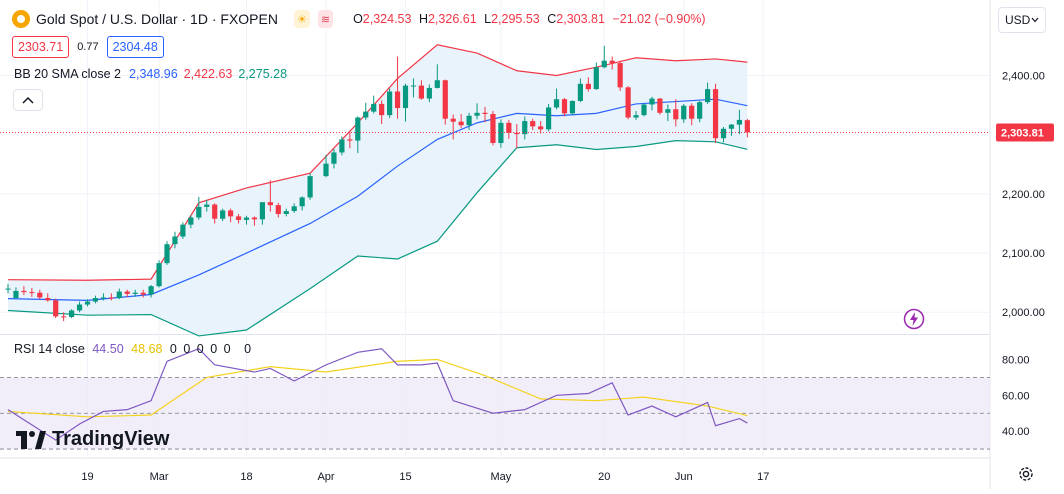 The image size is (1064, 494). What do you see at coordinates (87, 477) in the screenshot?
I see `time-tick-label: 19` at bounding box center [87, 477].